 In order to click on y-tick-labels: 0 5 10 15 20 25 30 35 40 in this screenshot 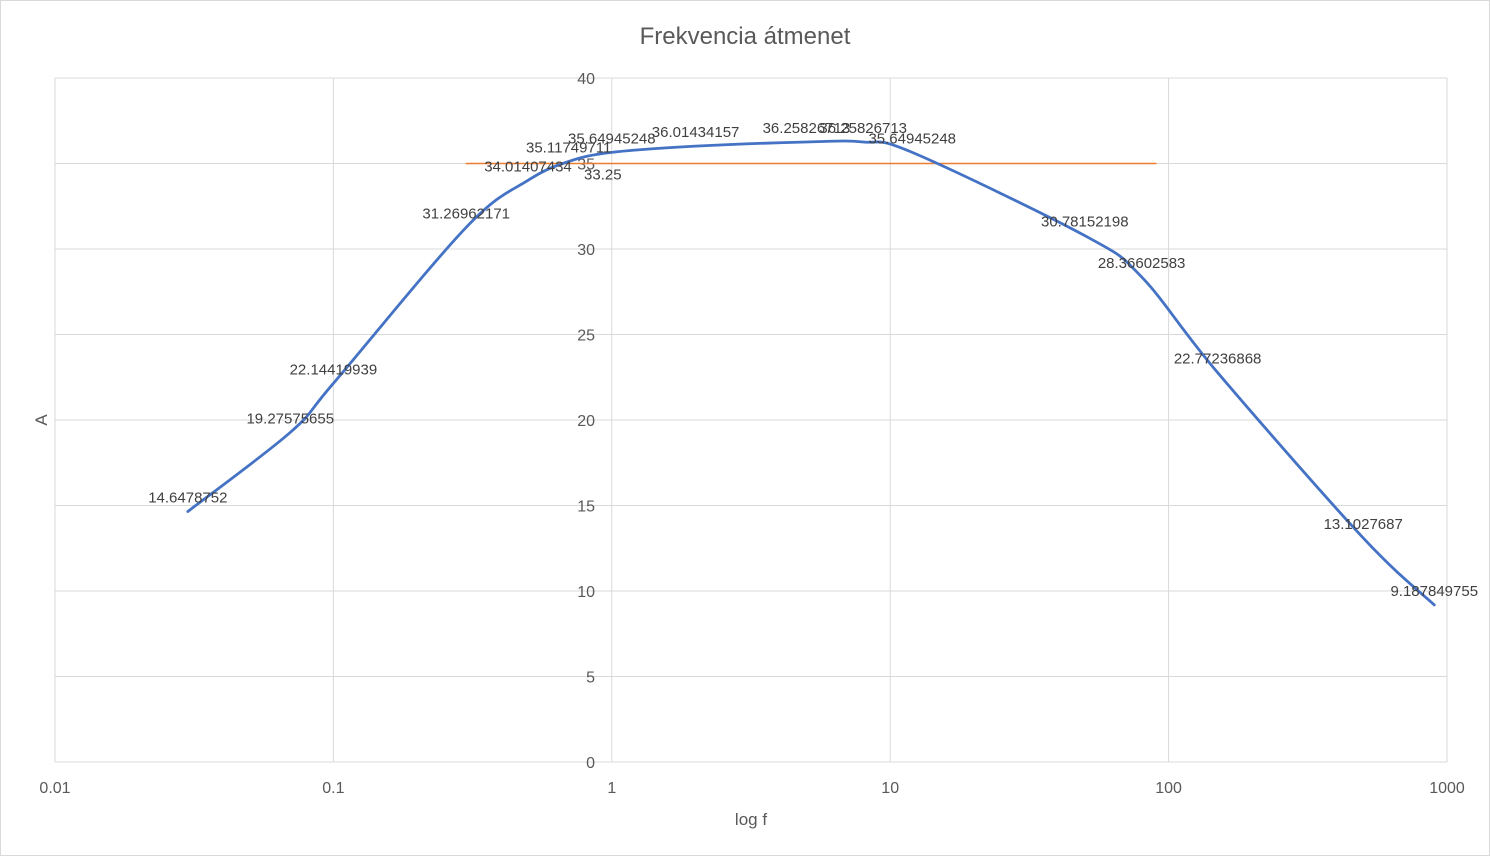, I will do `click(586, 421)`.